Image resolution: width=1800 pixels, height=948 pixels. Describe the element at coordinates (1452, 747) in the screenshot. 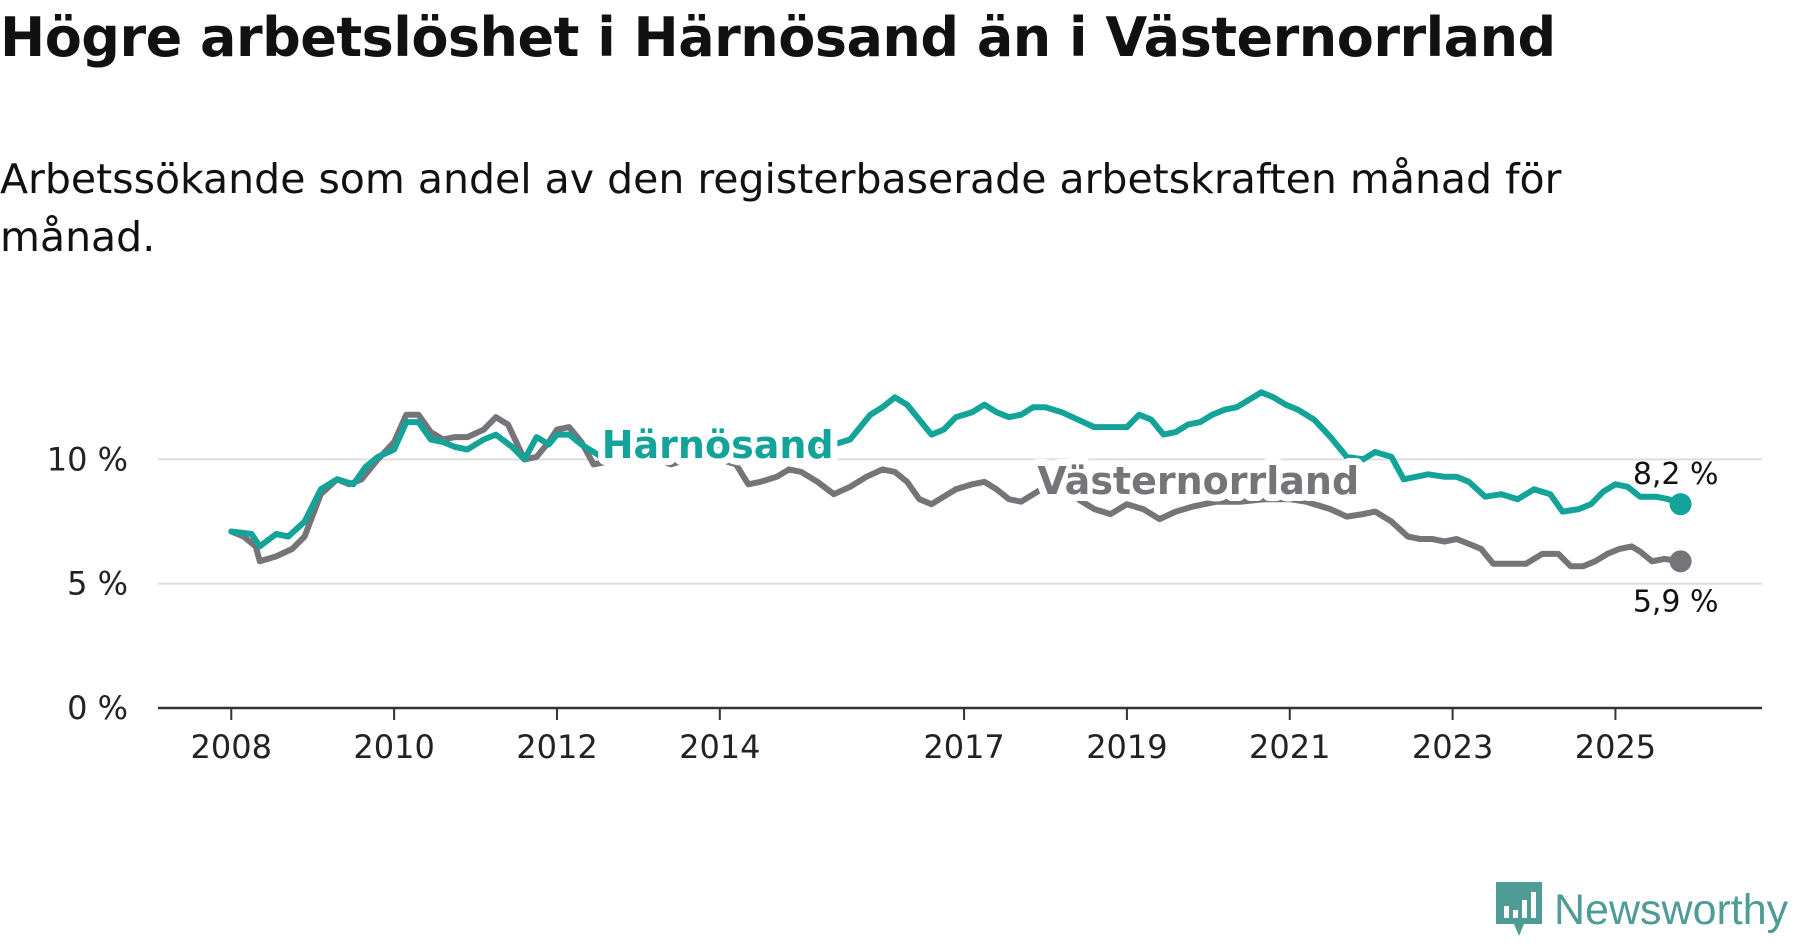

I see `x-tick-label: 2023` at that location.